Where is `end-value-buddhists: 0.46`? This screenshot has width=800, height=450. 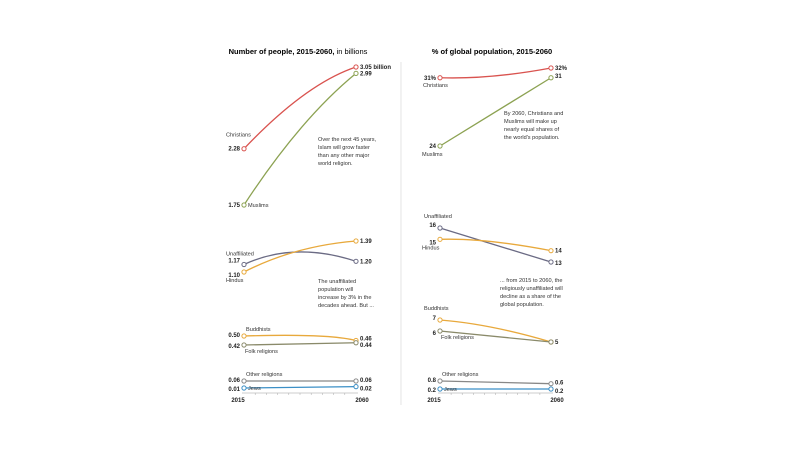
end-value-buddhists: 0.46 is located at coordinates (366, 340).